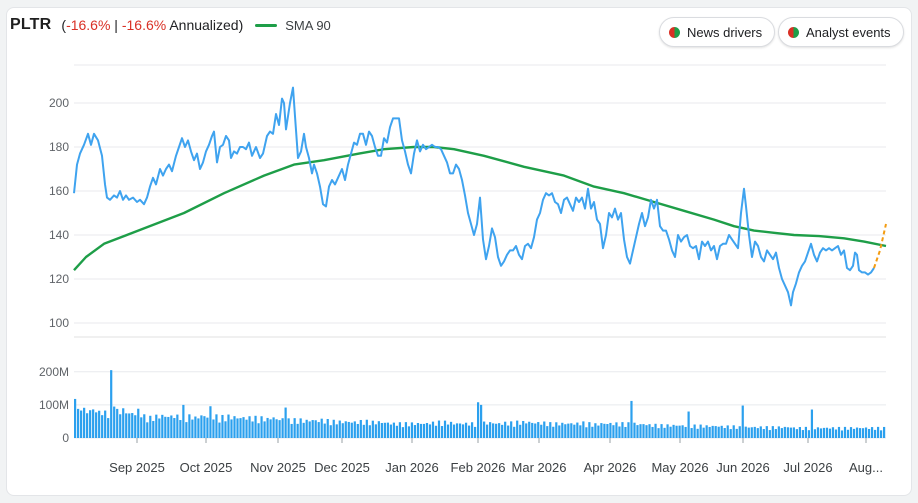 The image size is (918, 503). Describe the element at coordinates (59, 235) in the screenshot. I see `price-tick-label: 140` at that location.